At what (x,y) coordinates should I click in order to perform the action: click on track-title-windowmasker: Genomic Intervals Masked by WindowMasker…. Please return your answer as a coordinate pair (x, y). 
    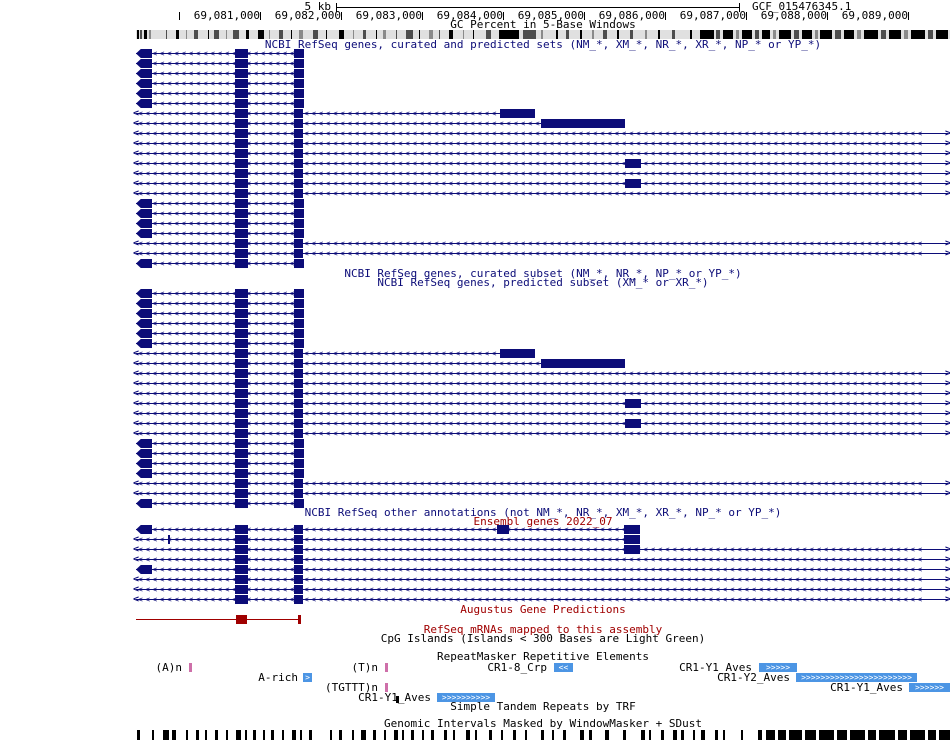
    Looking at the image, I should click on (543, 723).